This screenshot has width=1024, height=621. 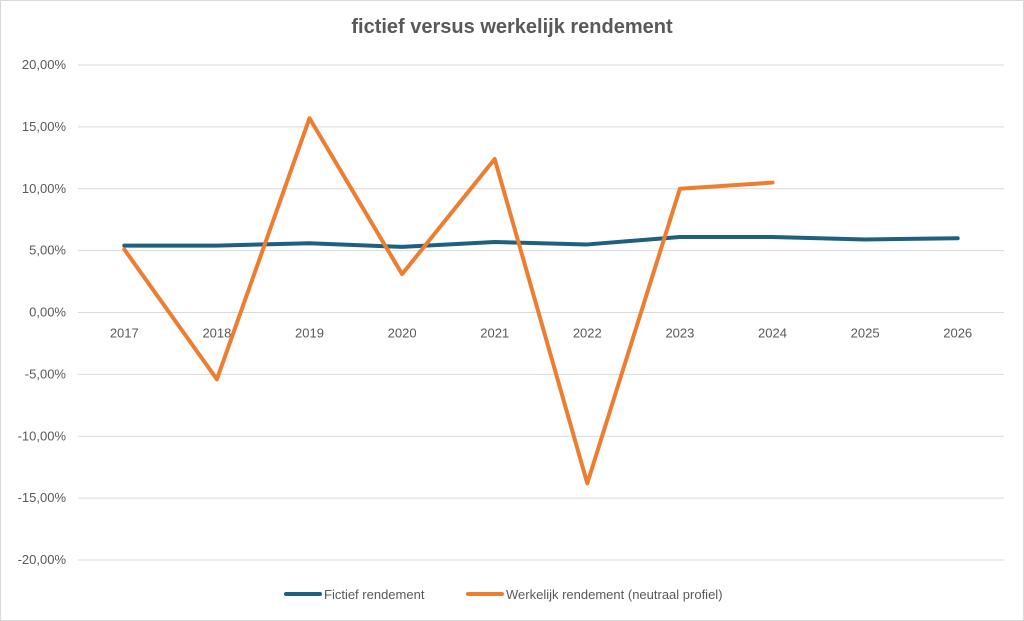 What do you see at coordinates (494, 333) in the screenshot?
I see `x-tick-label: 2021` at bounding box center [494, 333].